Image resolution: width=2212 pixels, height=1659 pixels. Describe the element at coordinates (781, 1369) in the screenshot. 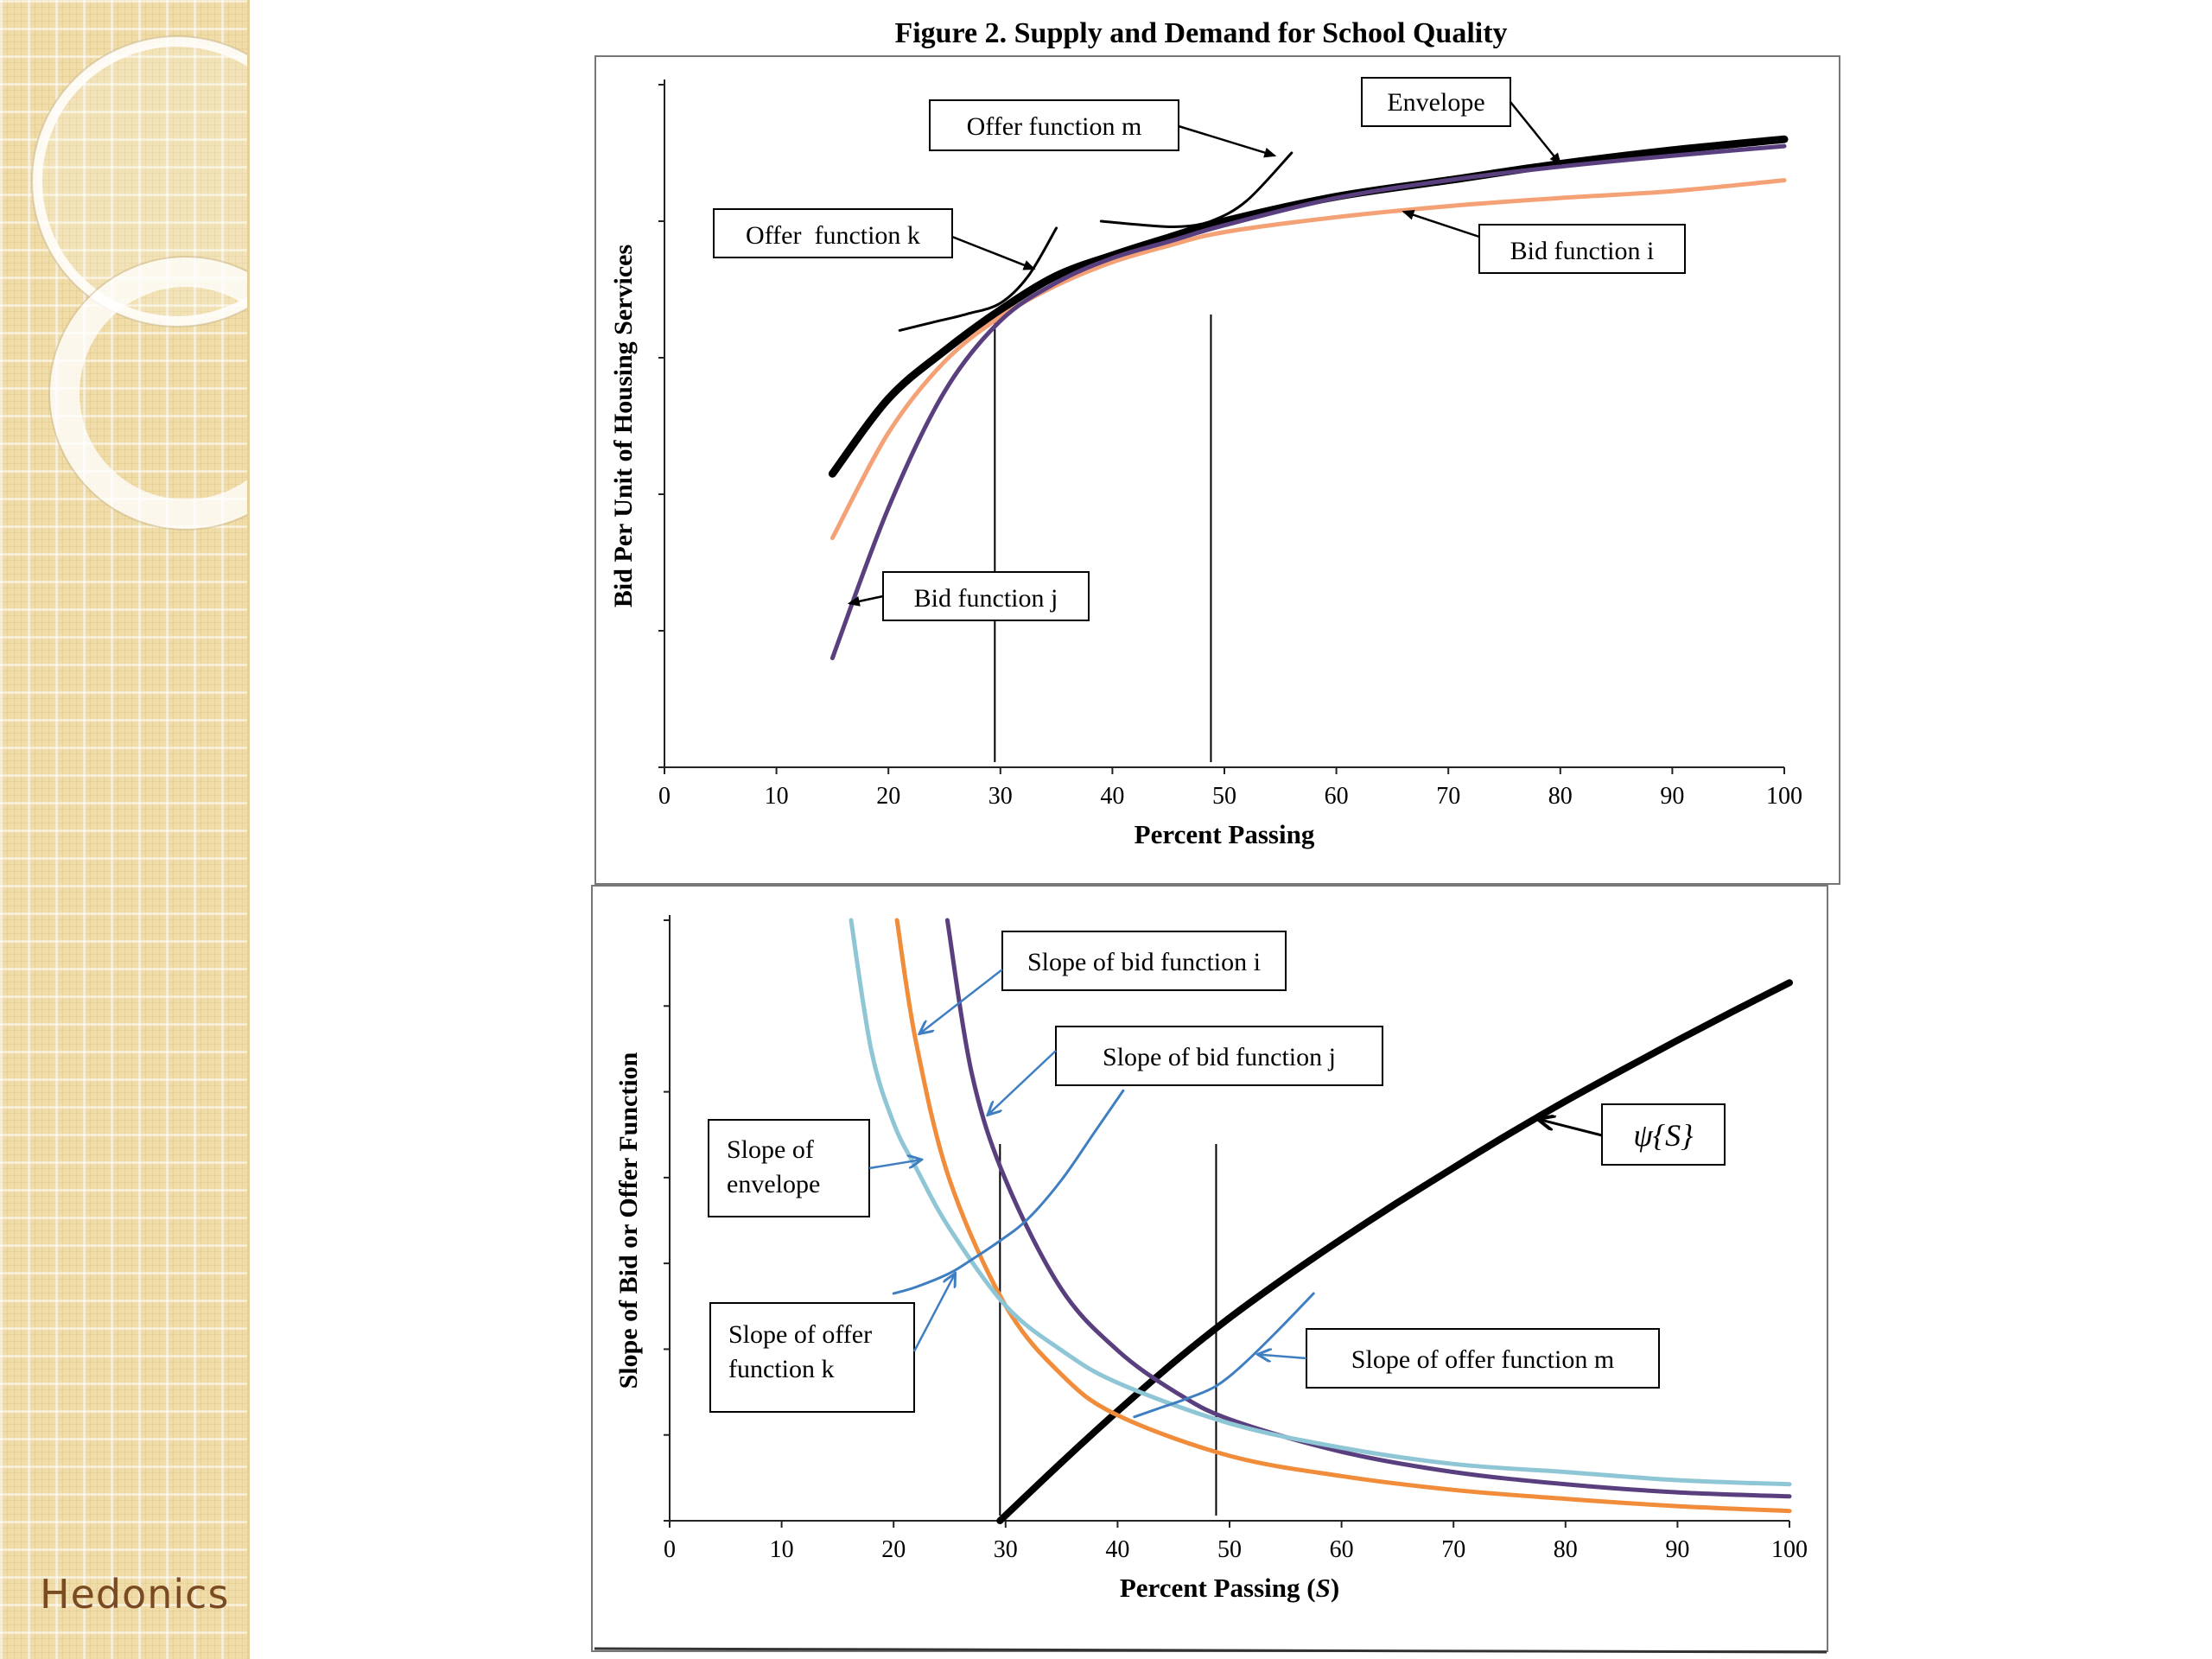

I see `annotation-text-line2: function k` at that location.